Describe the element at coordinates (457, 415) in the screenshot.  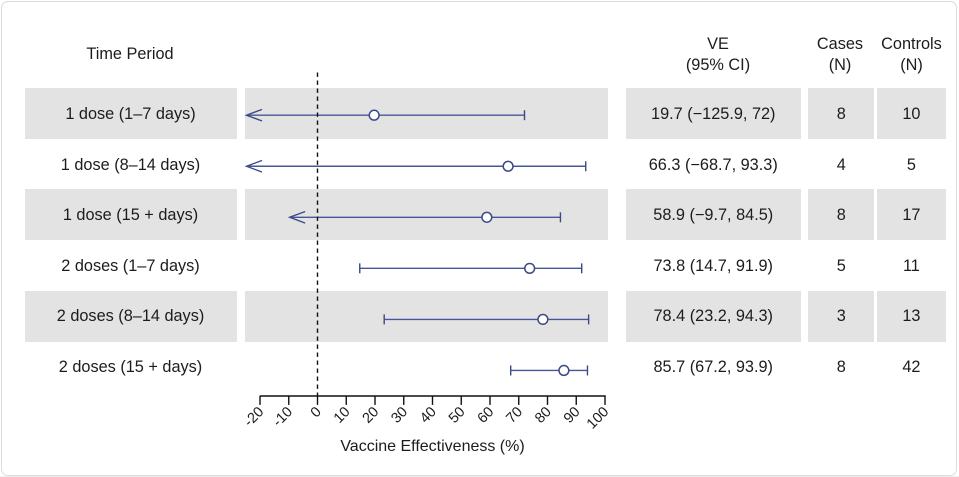
I see `svg-text: 50` at that location.